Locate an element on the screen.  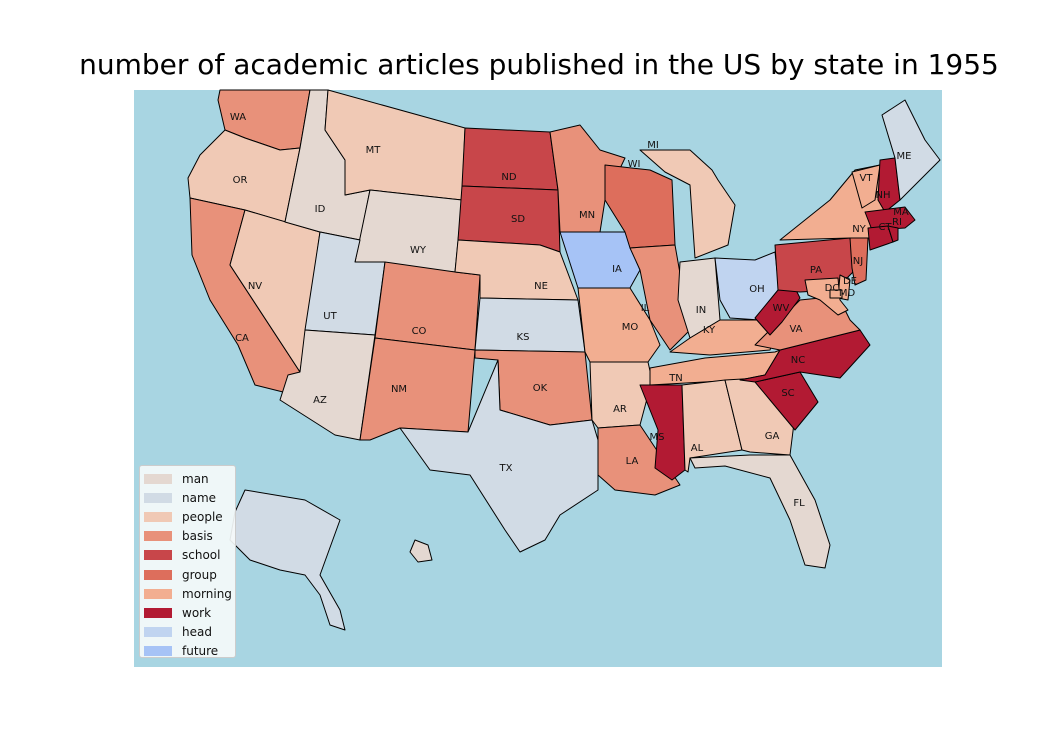
state-il is located at coordinates (660, 297).